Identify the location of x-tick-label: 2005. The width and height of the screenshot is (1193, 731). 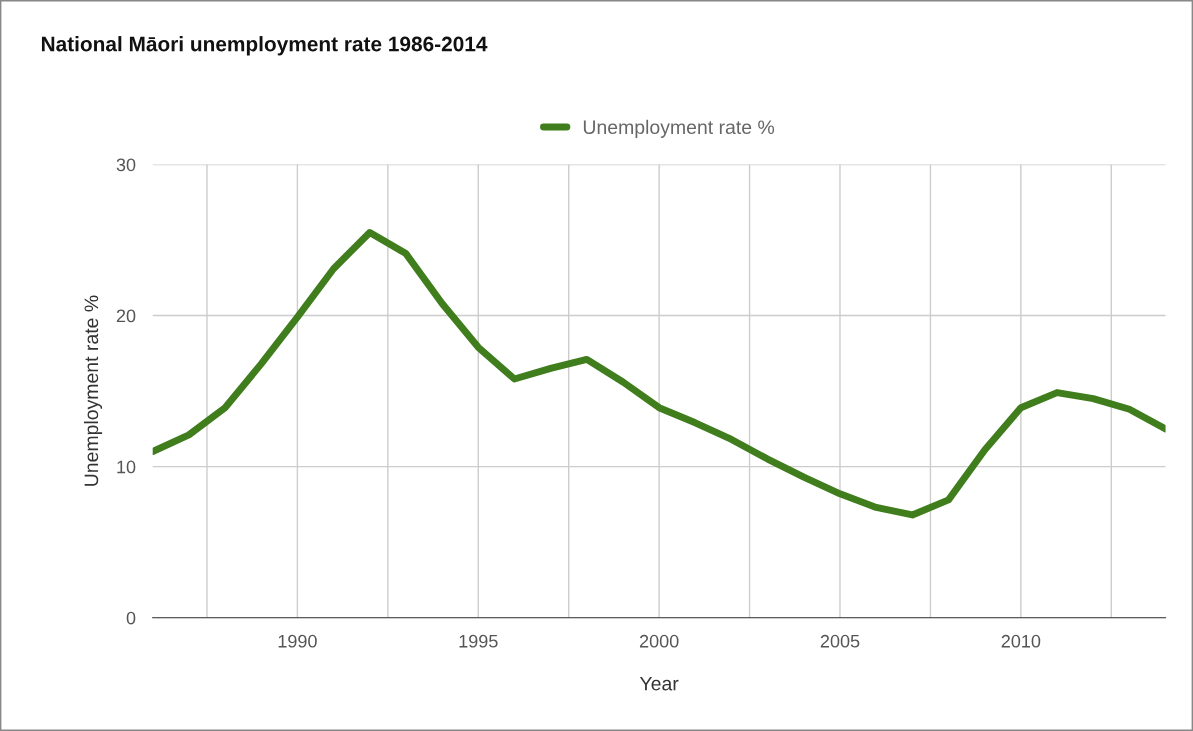
(840, 641).